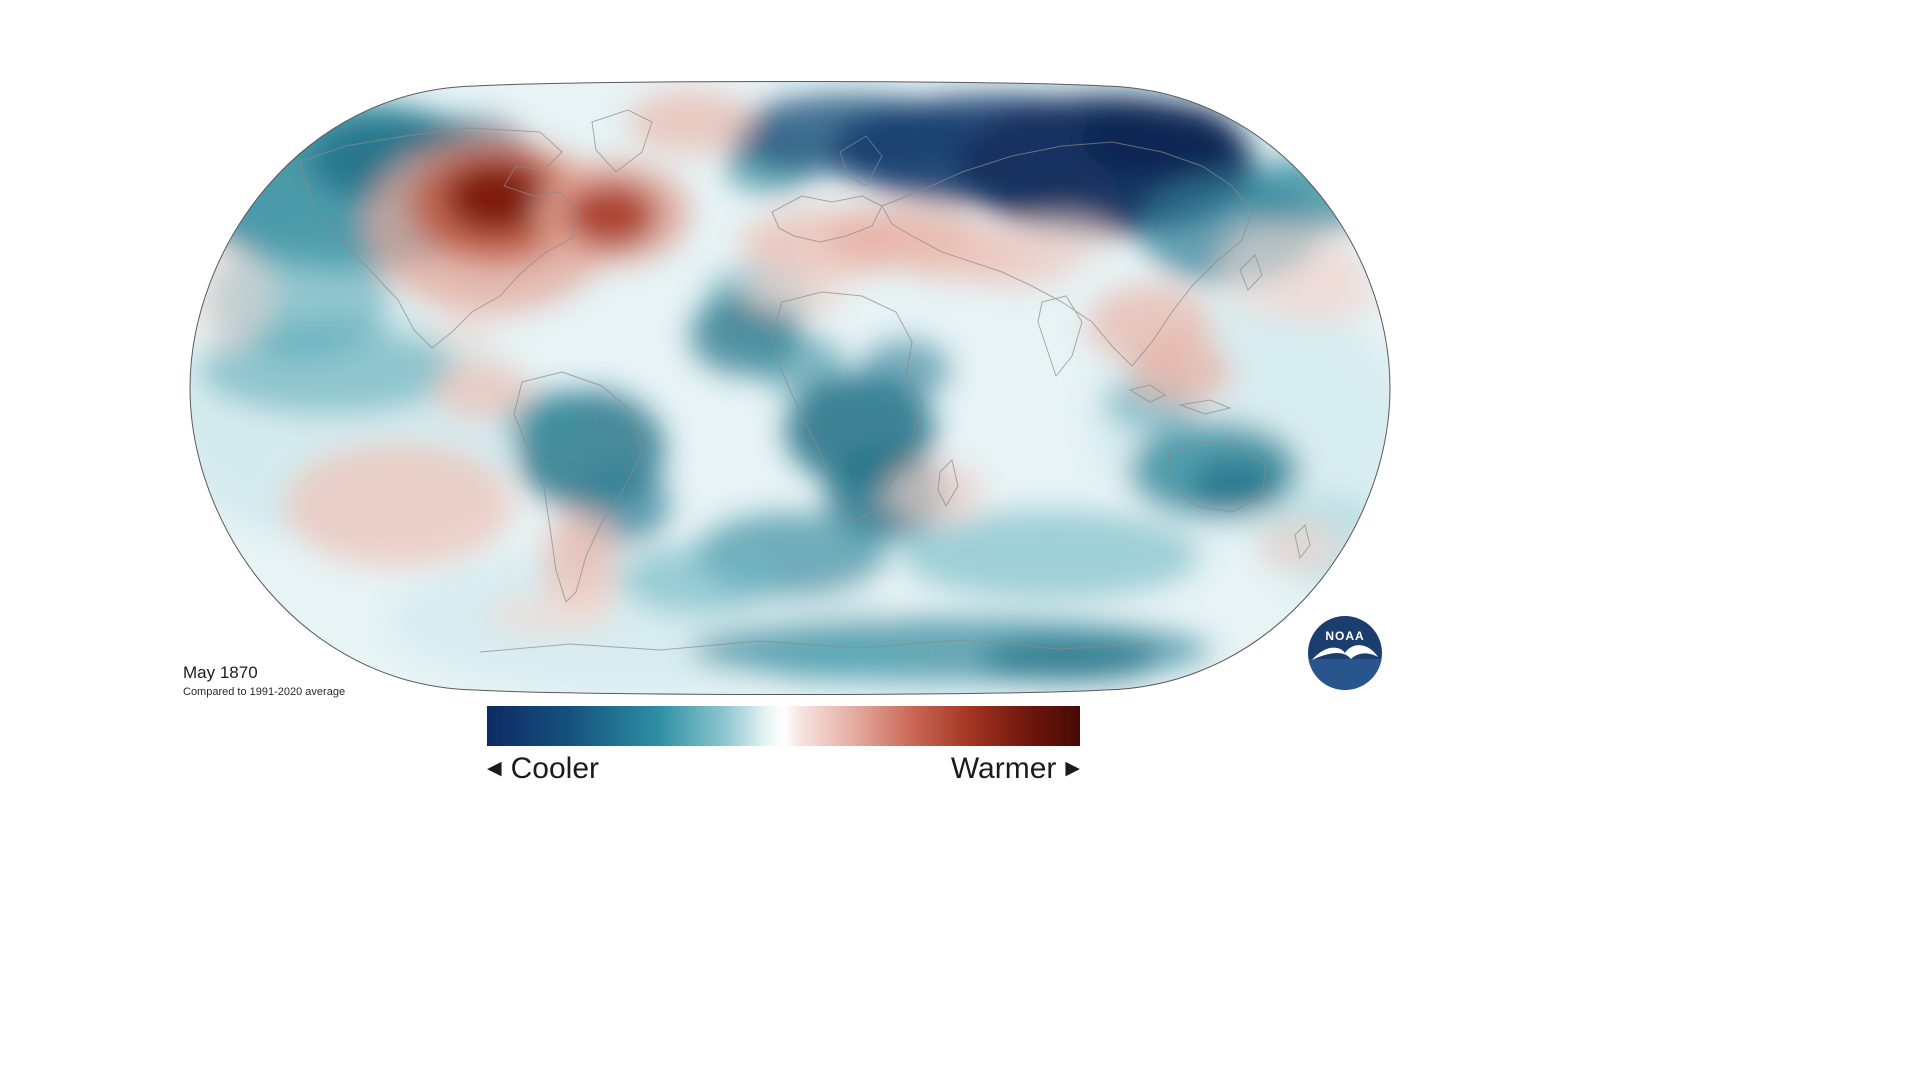 The image size is (1920, 1080). What do you see at coordinates (1072, 769) in the screenshot?
I see `right-arrow-icon: ▶` at bounding box center [1072, 769].